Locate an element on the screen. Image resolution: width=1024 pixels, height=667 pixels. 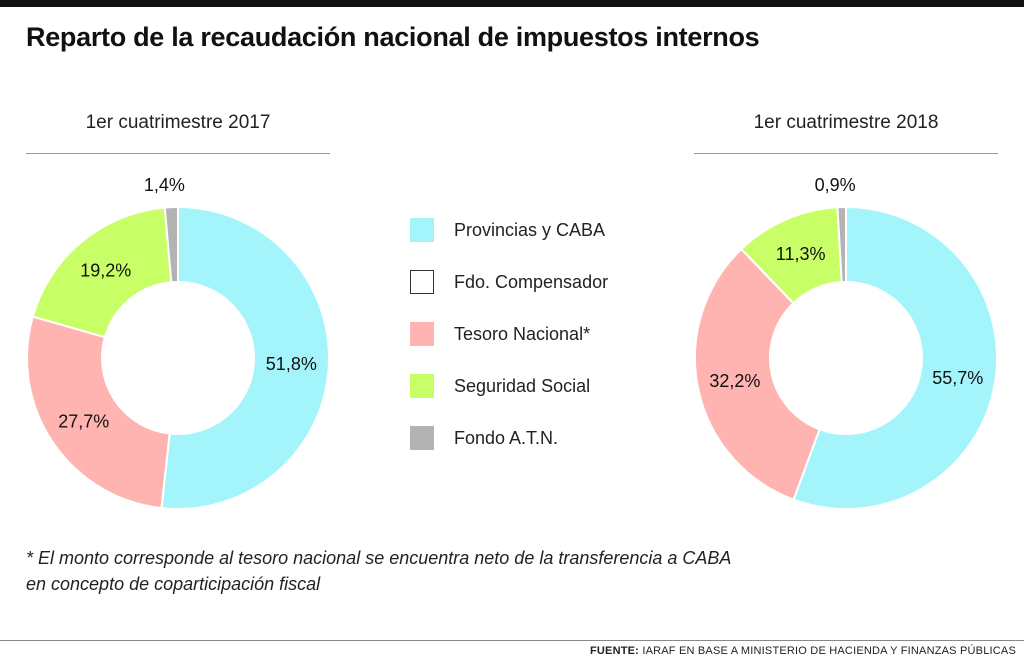
slice-2017-tesoro-nacional is located at coordinates (98, 412).